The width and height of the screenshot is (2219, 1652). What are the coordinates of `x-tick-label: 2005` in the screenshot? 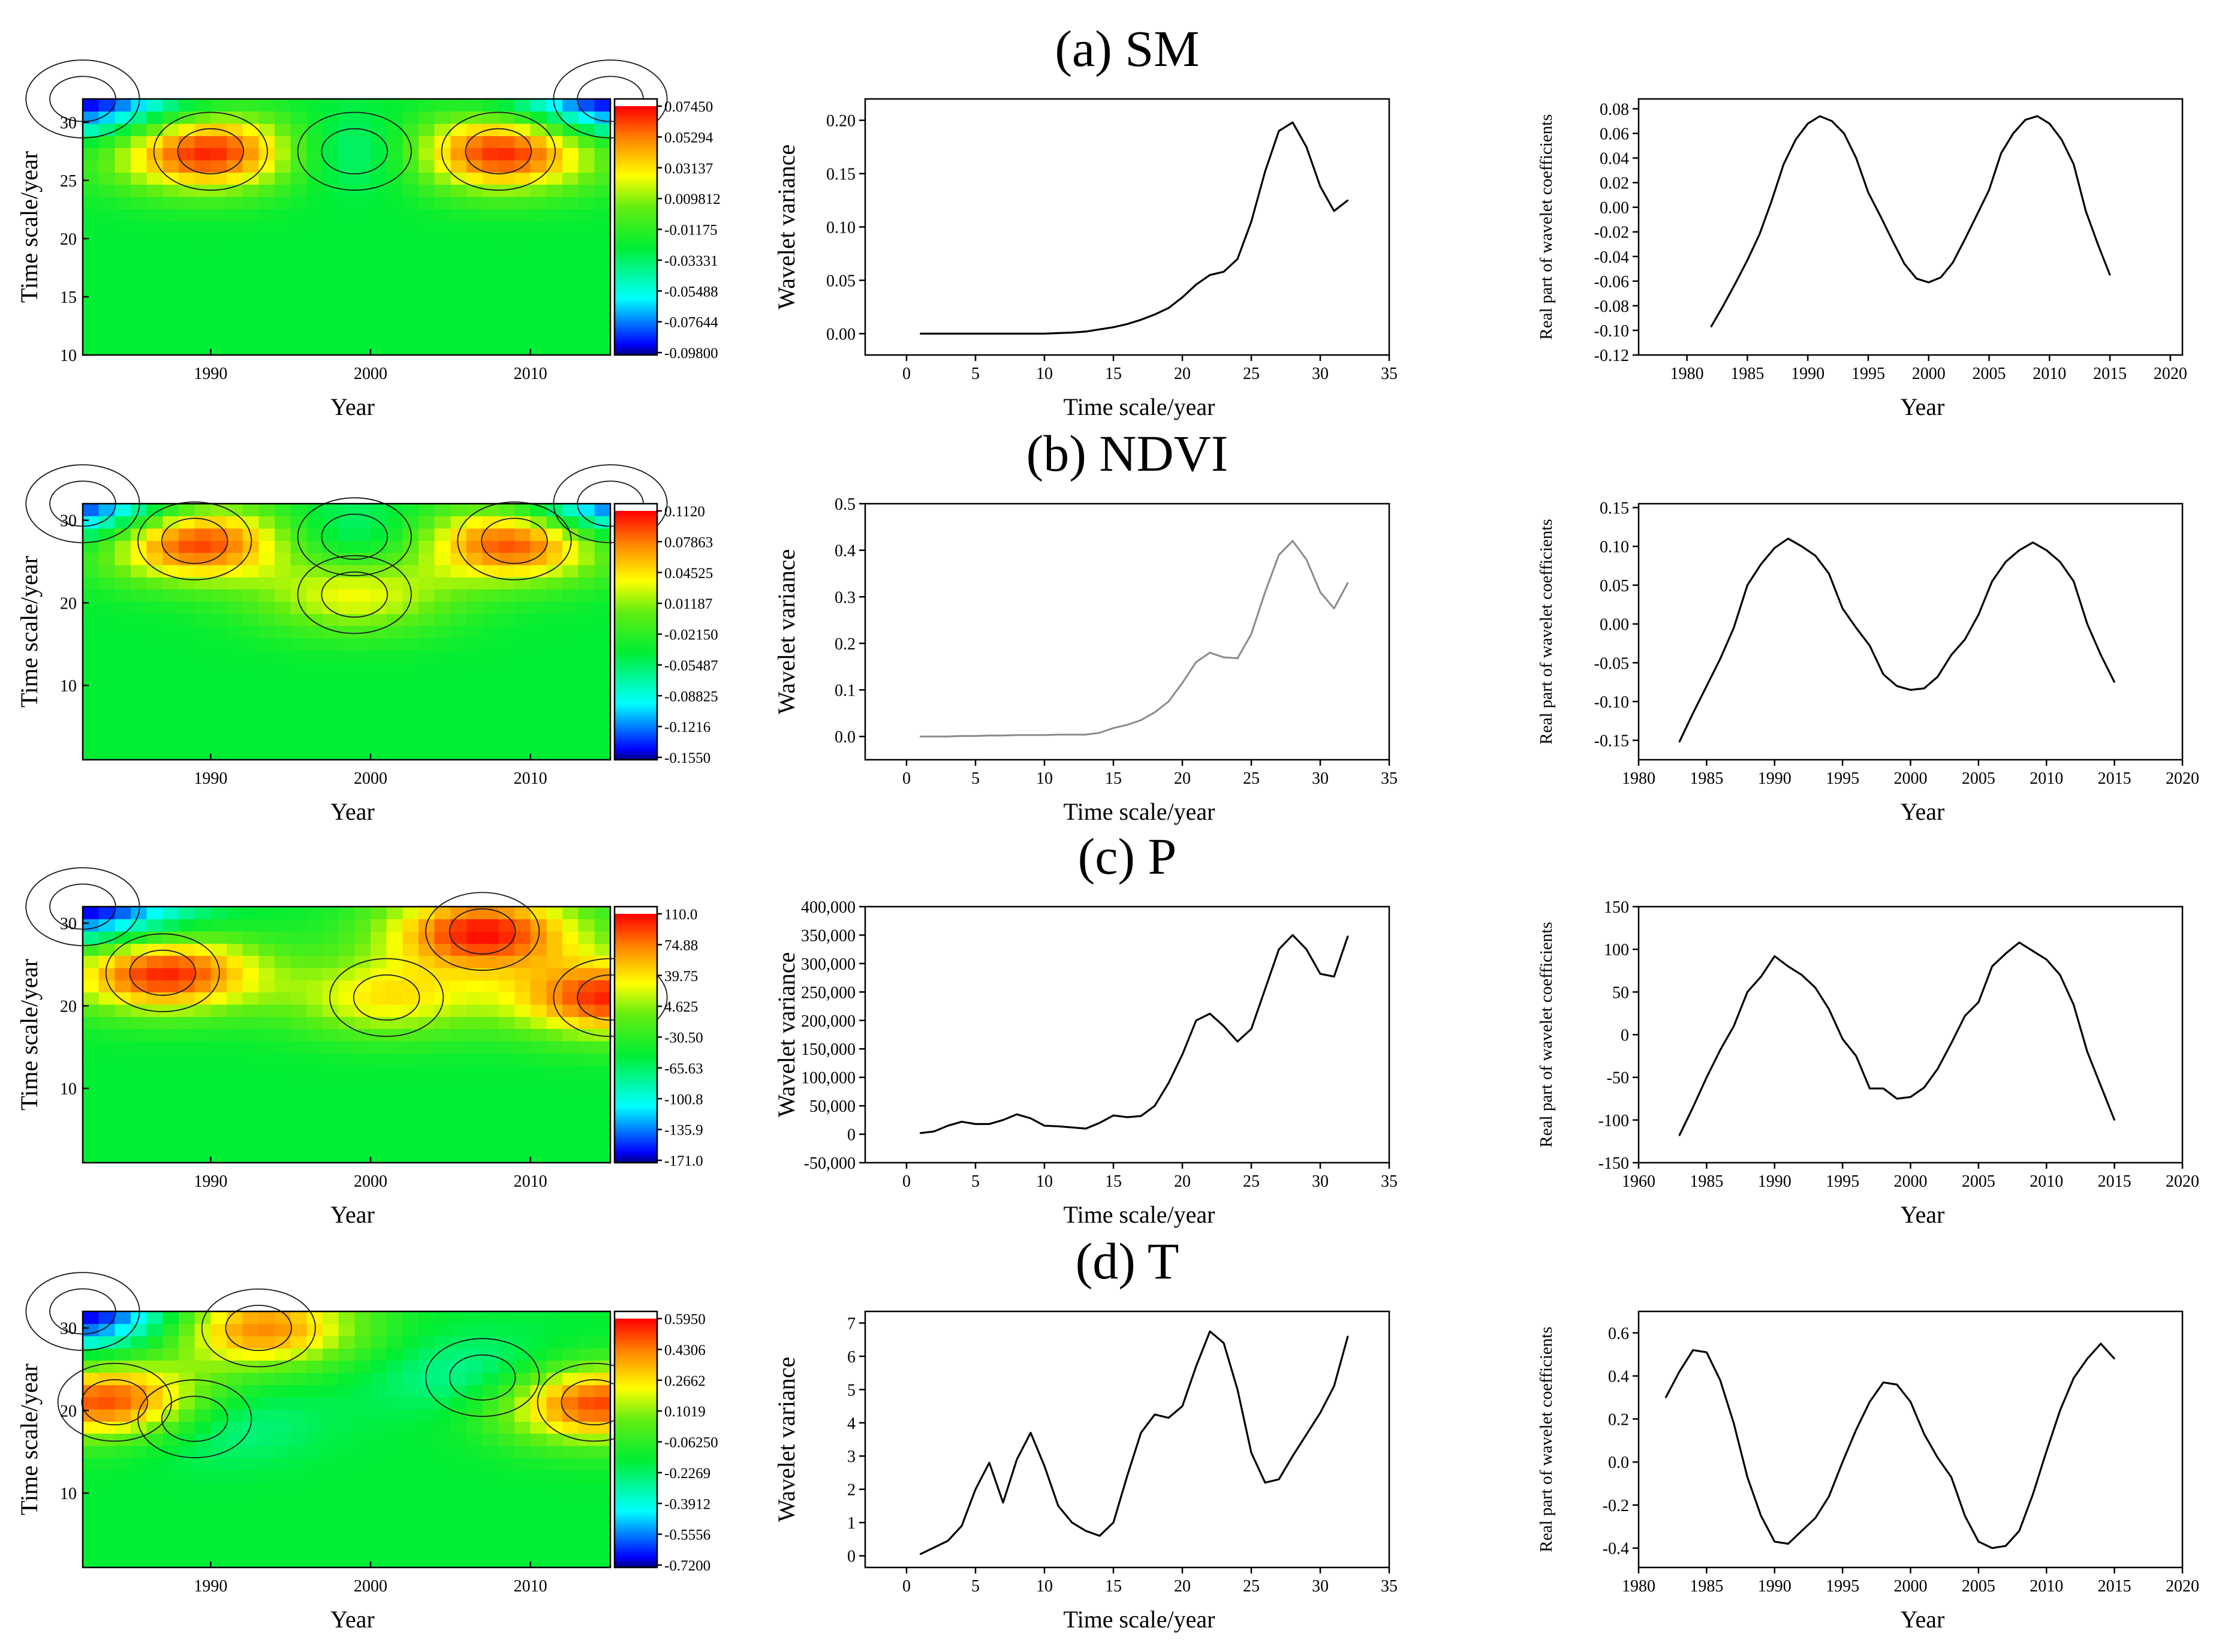 It's located at (1989, 374).